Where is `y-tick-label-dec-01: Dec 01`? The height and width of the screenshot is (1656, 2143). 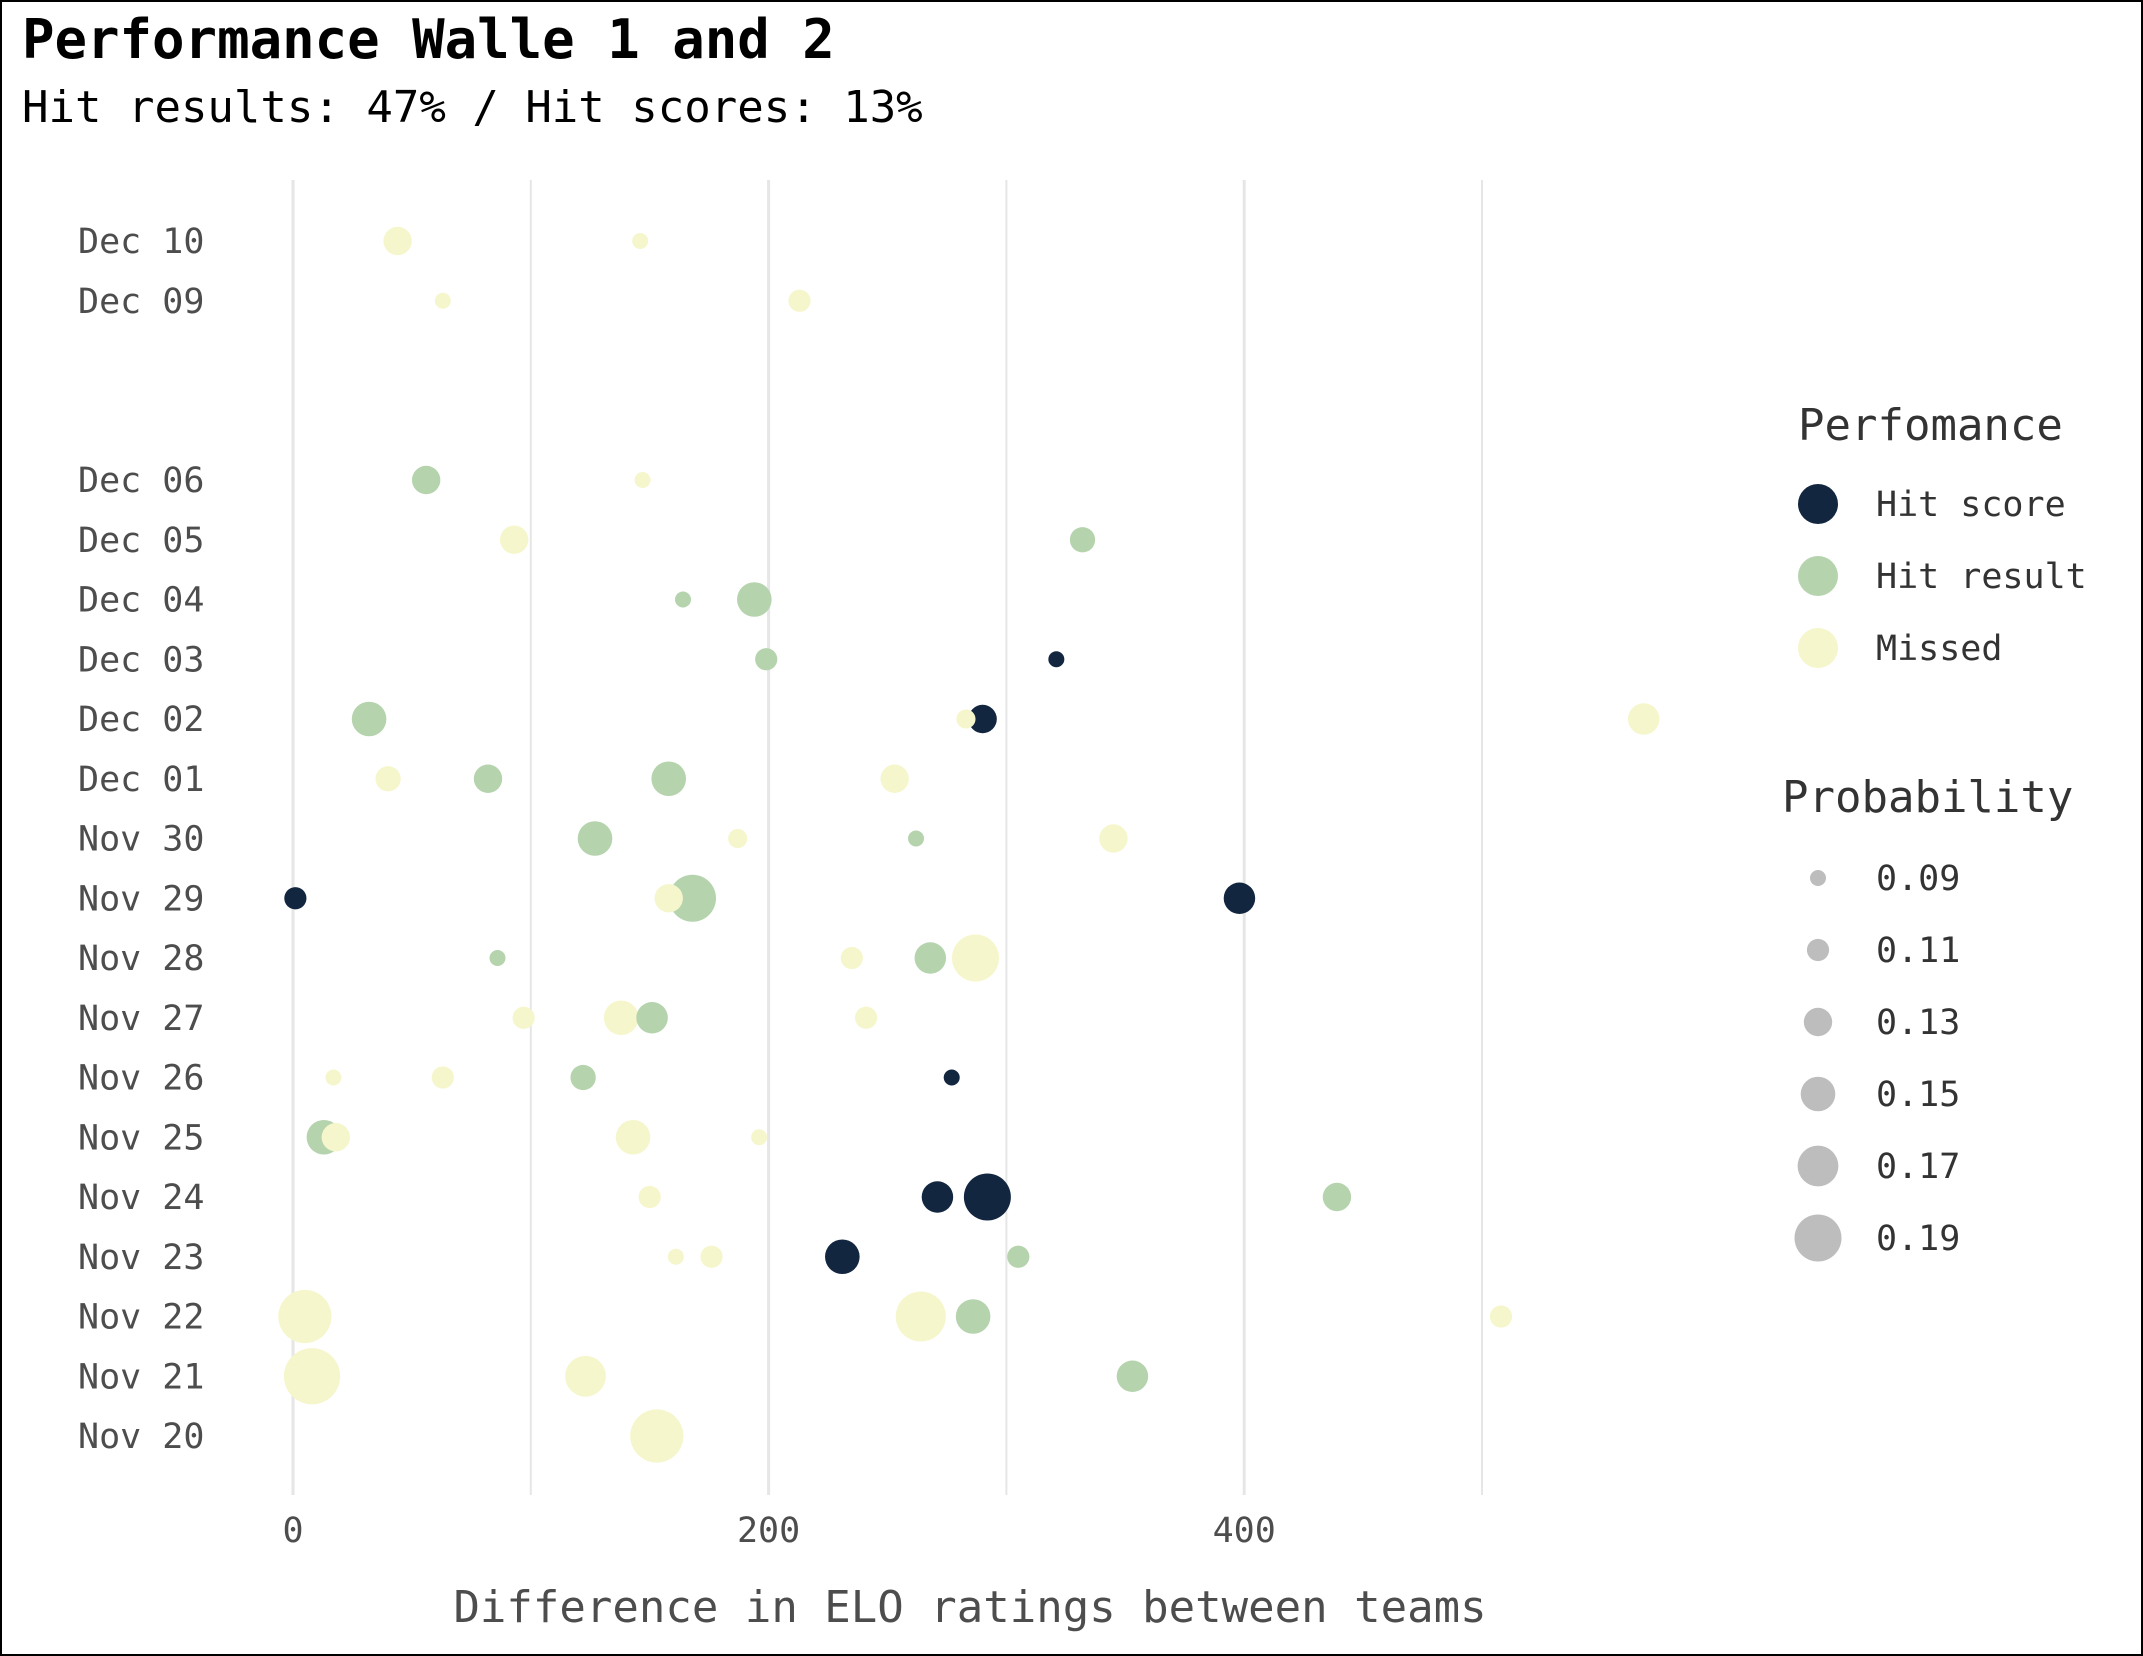
y-tick-label-dec-01: Dec 01 is located at coordinates (141, 780).